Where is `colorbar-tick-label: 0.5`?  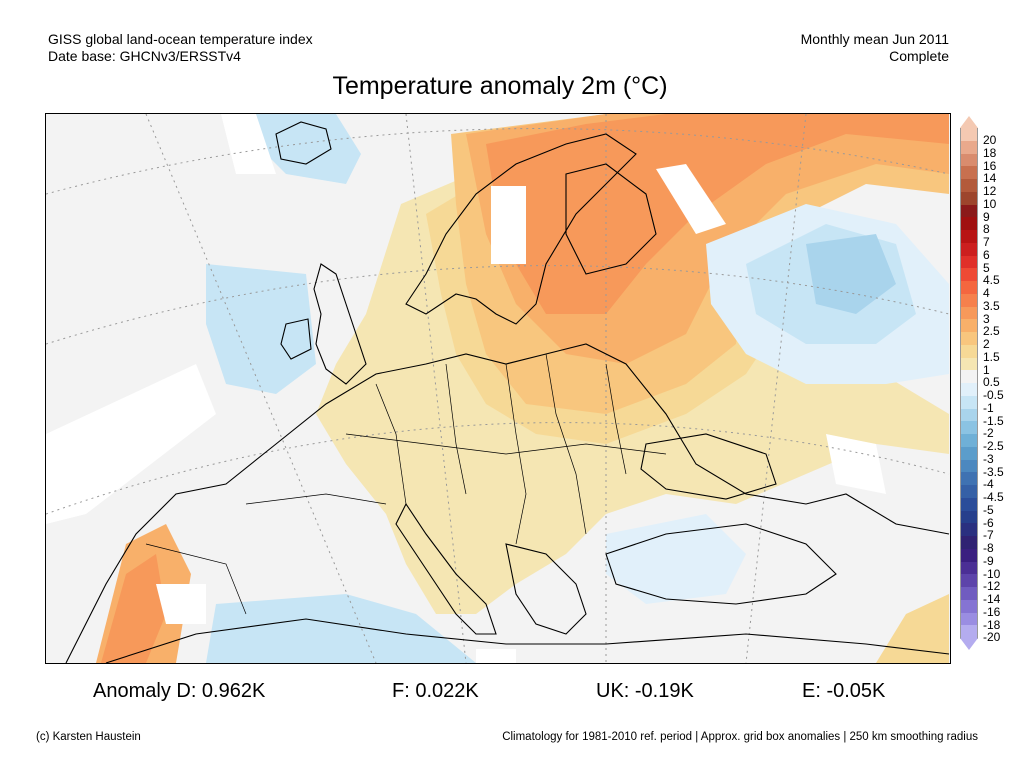
colorbar-tick-label: 0.5 is located at coordinates (991, 382).